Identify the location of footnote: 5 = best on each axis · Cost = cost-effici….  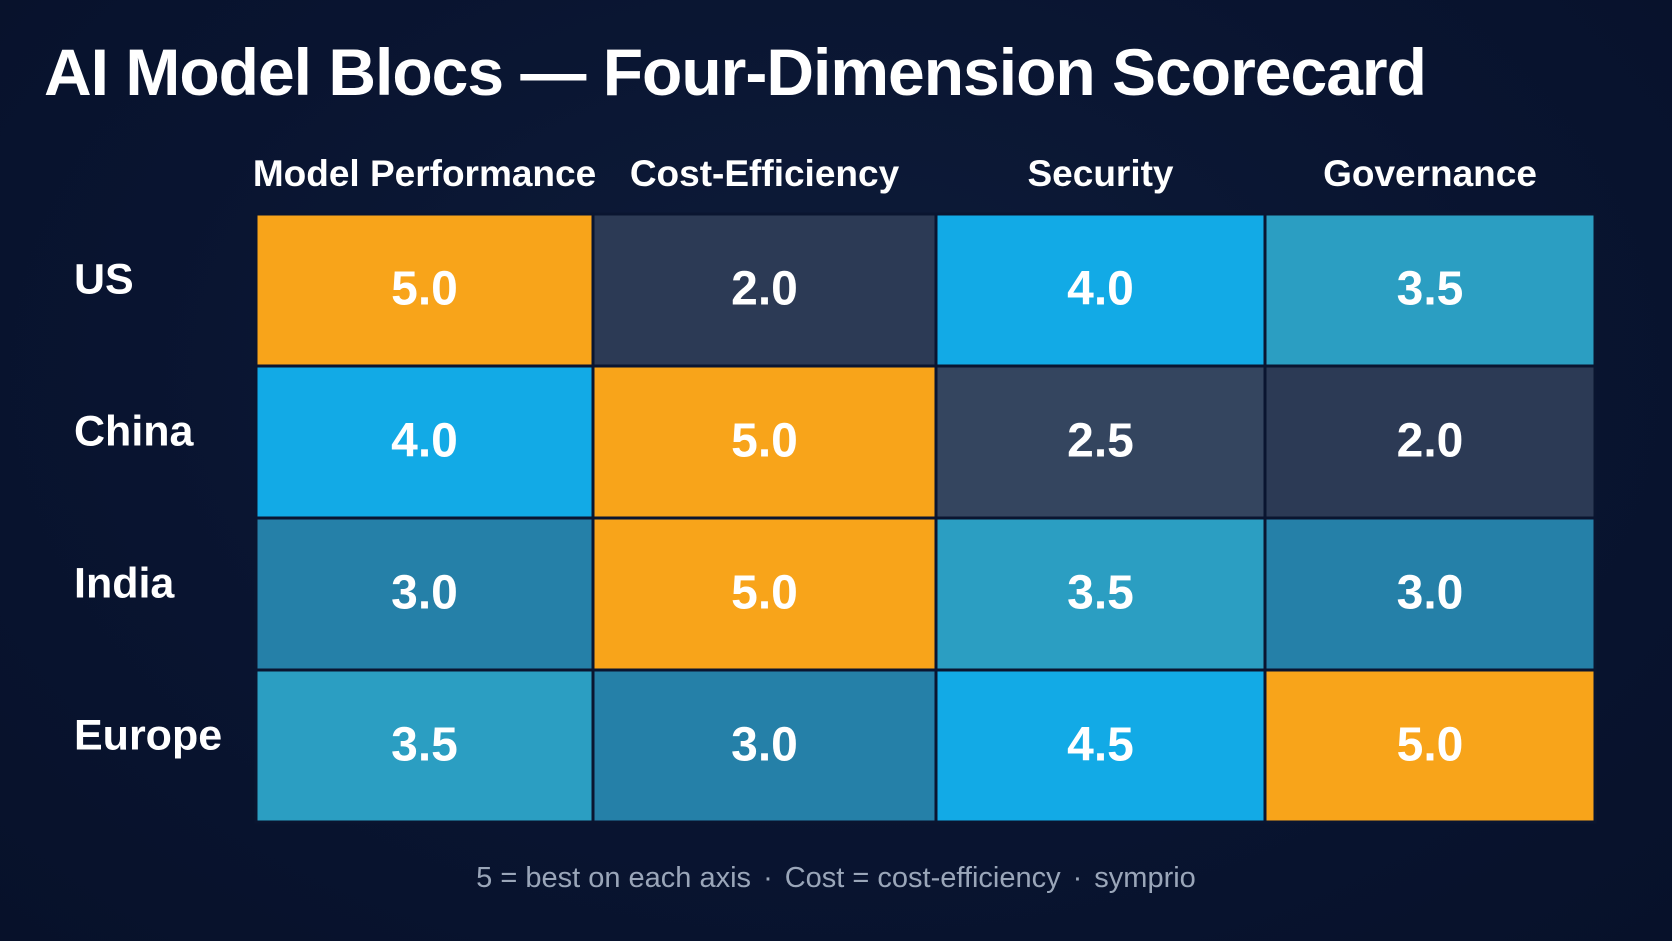
(836, 878).